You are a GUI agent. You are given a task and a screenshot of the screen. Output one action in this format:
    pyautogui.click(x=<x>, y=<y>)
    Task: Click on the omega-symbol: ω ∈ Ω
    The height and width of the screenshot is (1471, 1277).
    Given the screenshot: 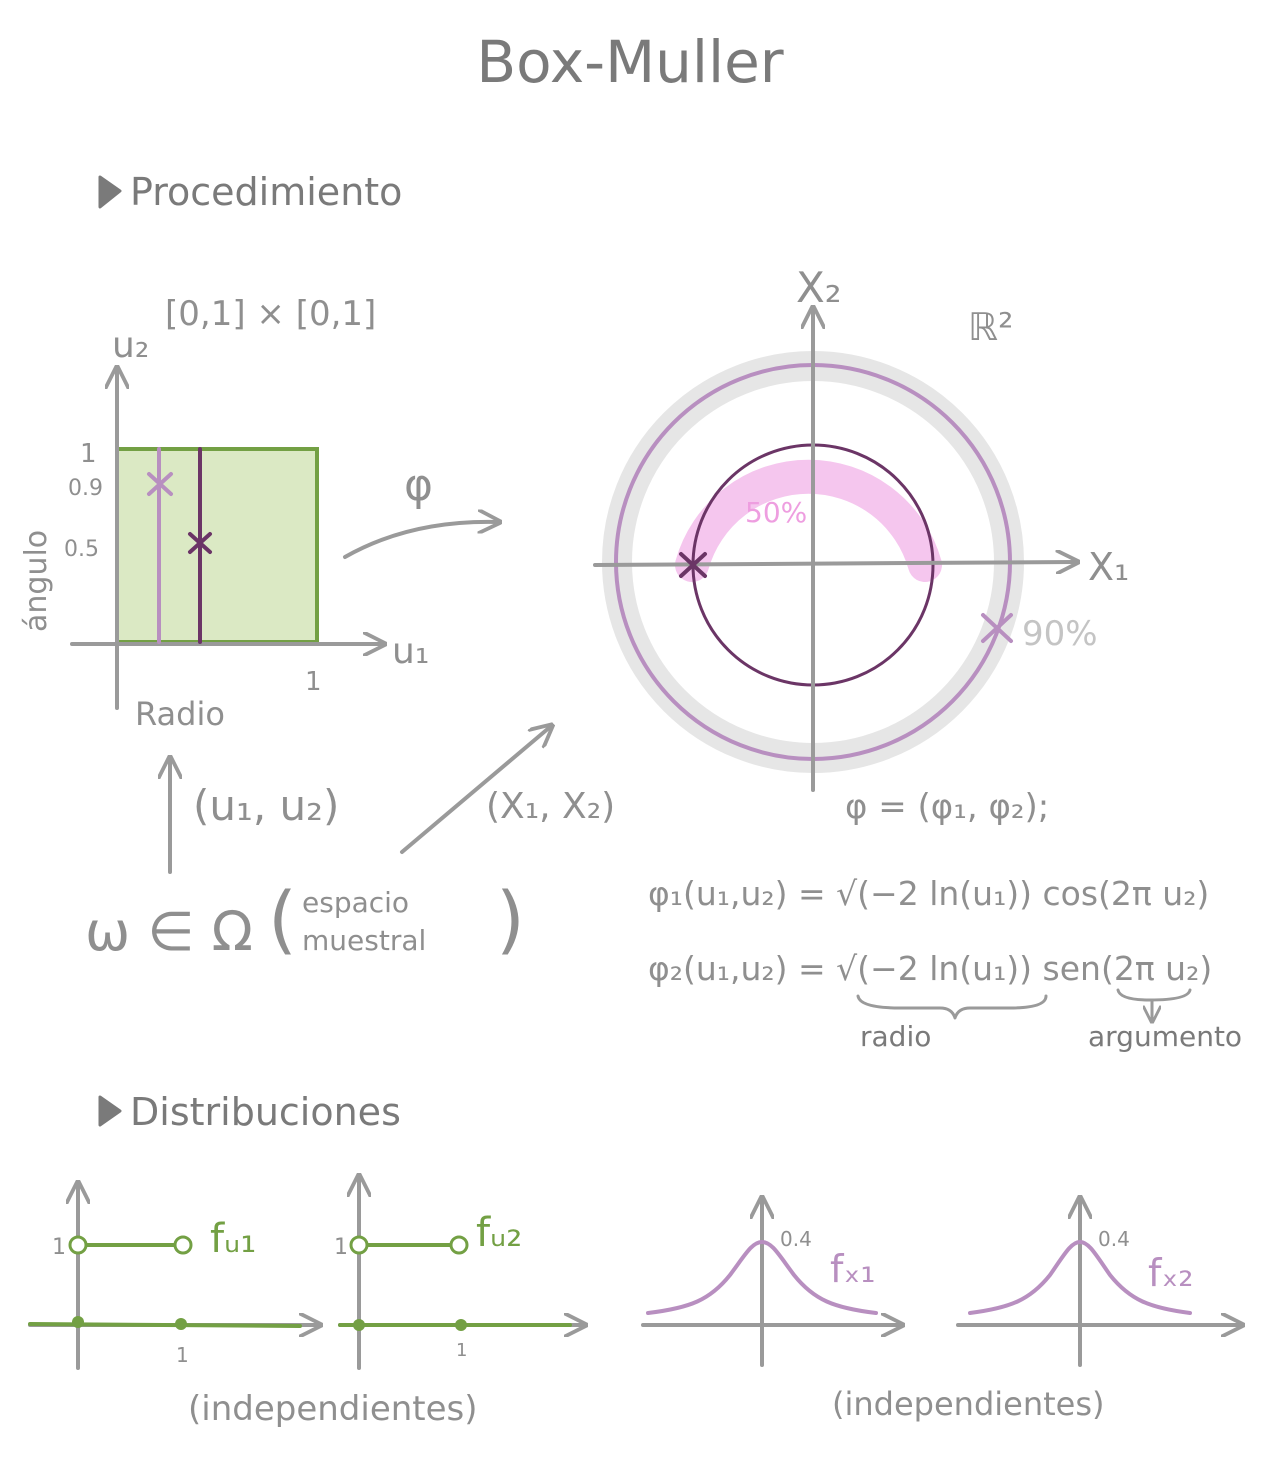 What is the action you would take?
    pyautogui.click(x=169, y=931)
    